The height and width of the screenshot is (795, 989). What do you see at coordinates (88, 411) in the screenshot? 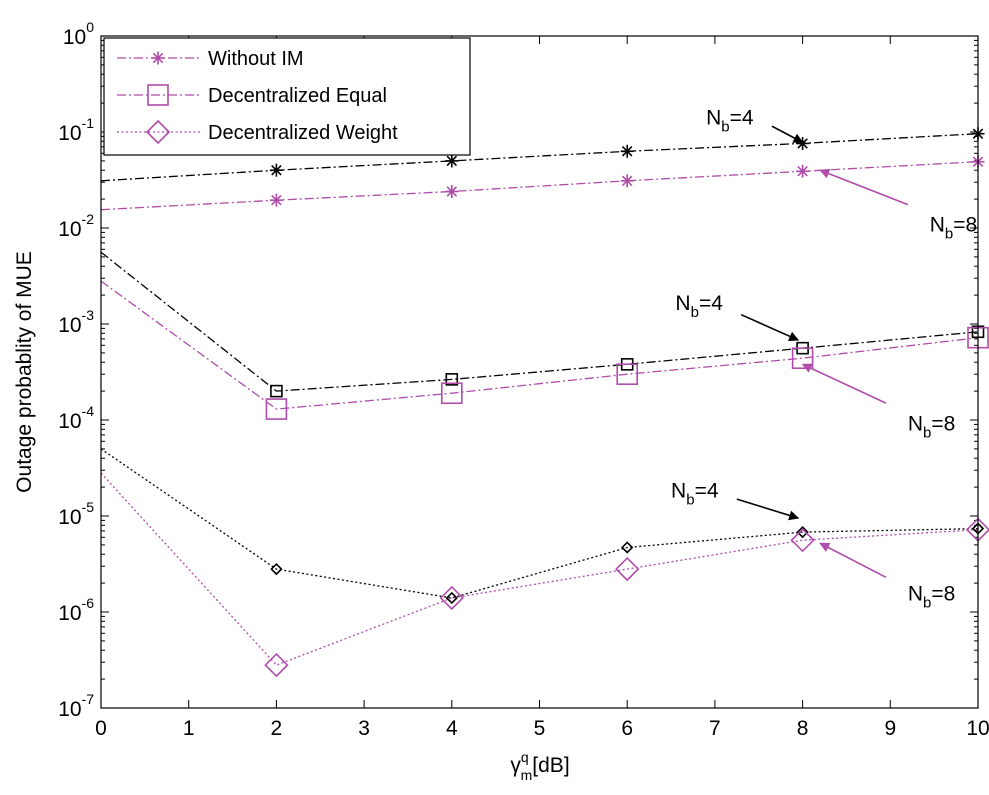
I see `y-tick-label-exp: -4` at bounding box center [88, 411].